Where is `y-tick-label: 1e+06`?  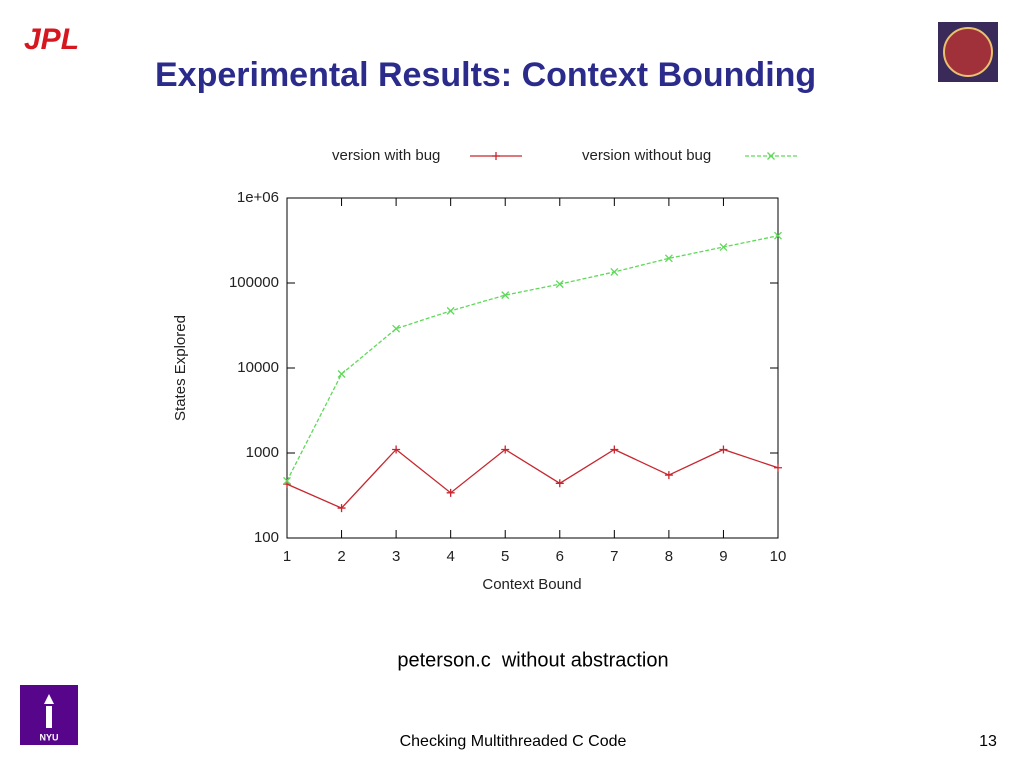 y-tick-label: 1e+06 is located at coordinates (258, 197).